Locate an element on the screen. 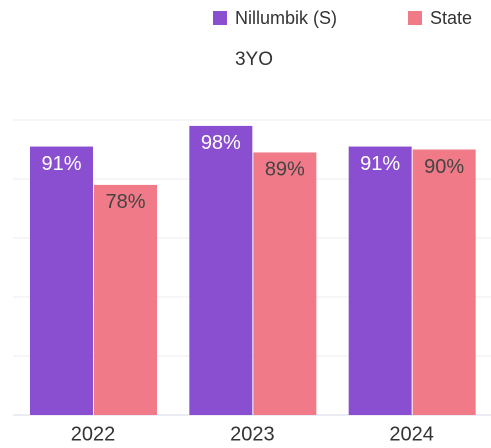  value-label: 90% is located at coordinates (444, 167).